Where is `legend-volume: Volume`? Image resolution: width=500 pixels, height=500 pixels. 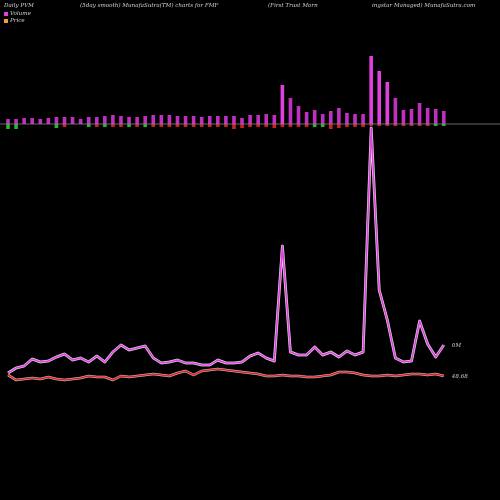
legend-volume: Volume is located at coordinates (17, 14).